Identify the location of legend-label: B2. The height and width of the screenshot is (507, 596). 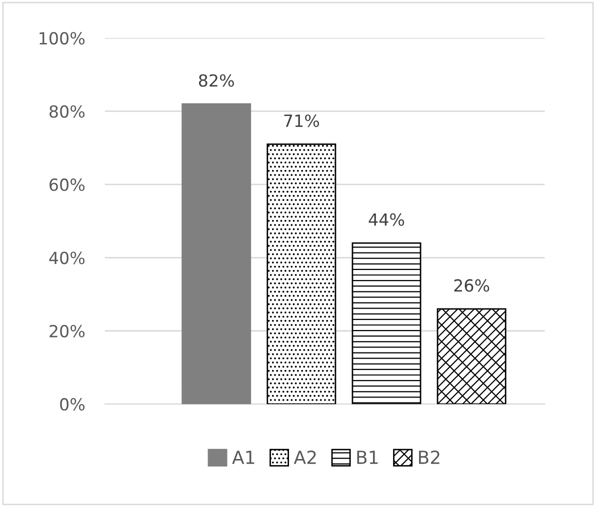
(429, 457).